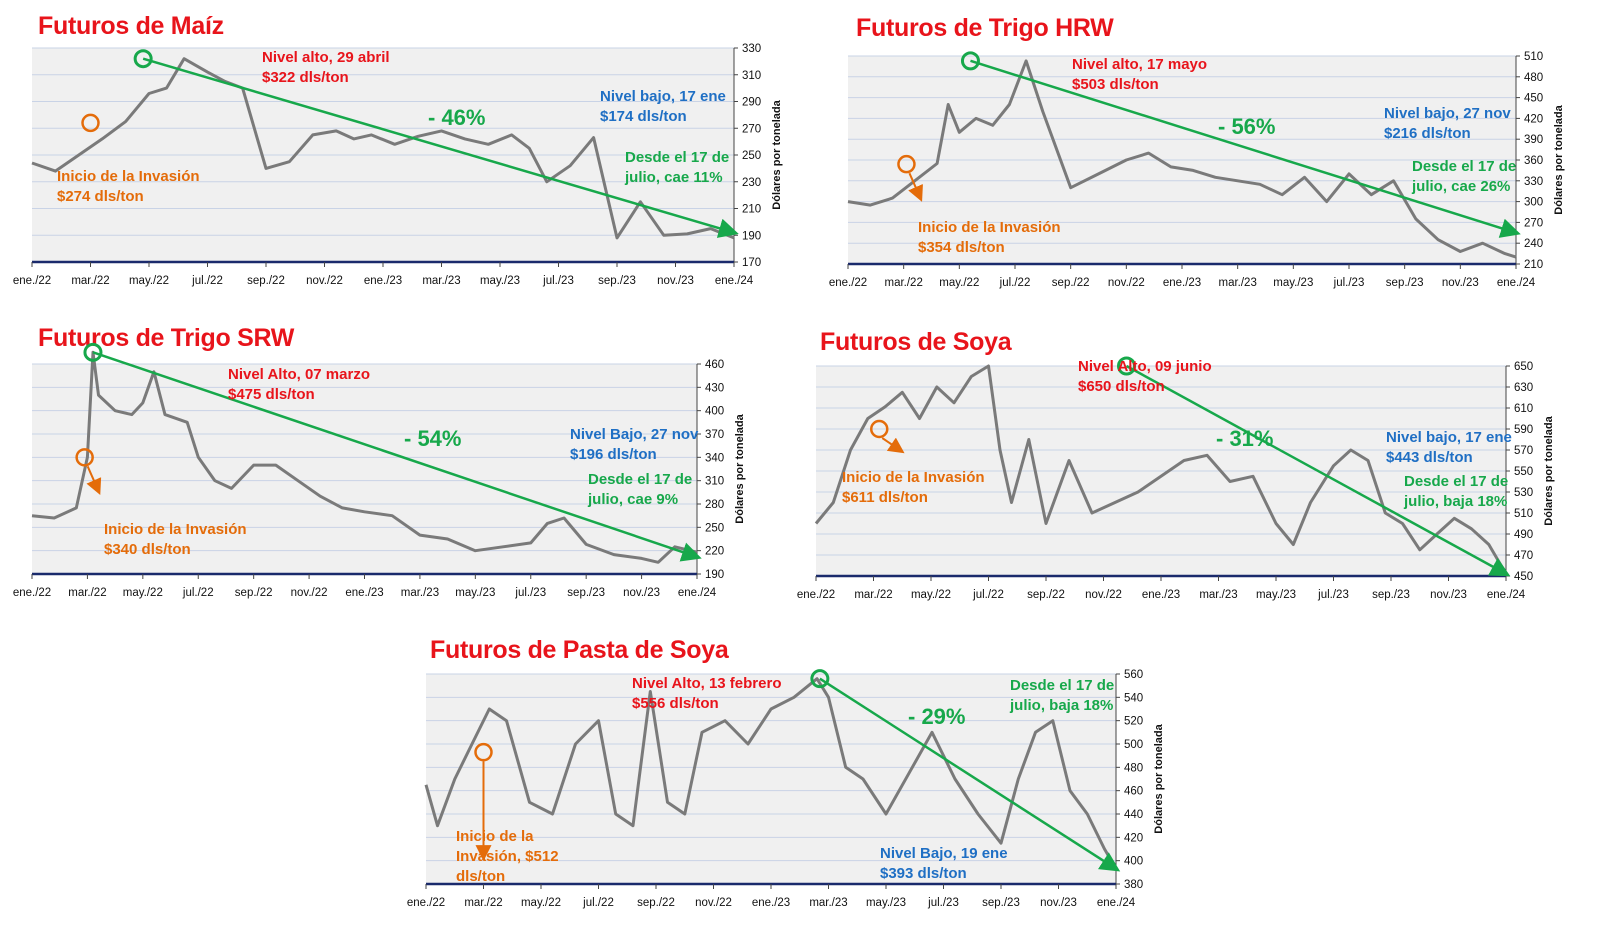 This screenshot has height=938, width=1600. Describe the element at coordinates (1133, 792) in the screenshot. I see `y-tick-label: 460` at that location.